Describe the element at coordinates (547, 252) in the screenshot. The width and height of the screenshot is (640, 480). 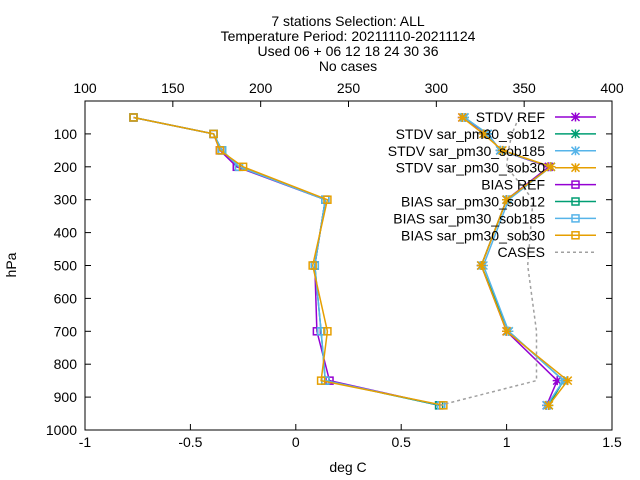
I see `legend-item: CASES` at that location.